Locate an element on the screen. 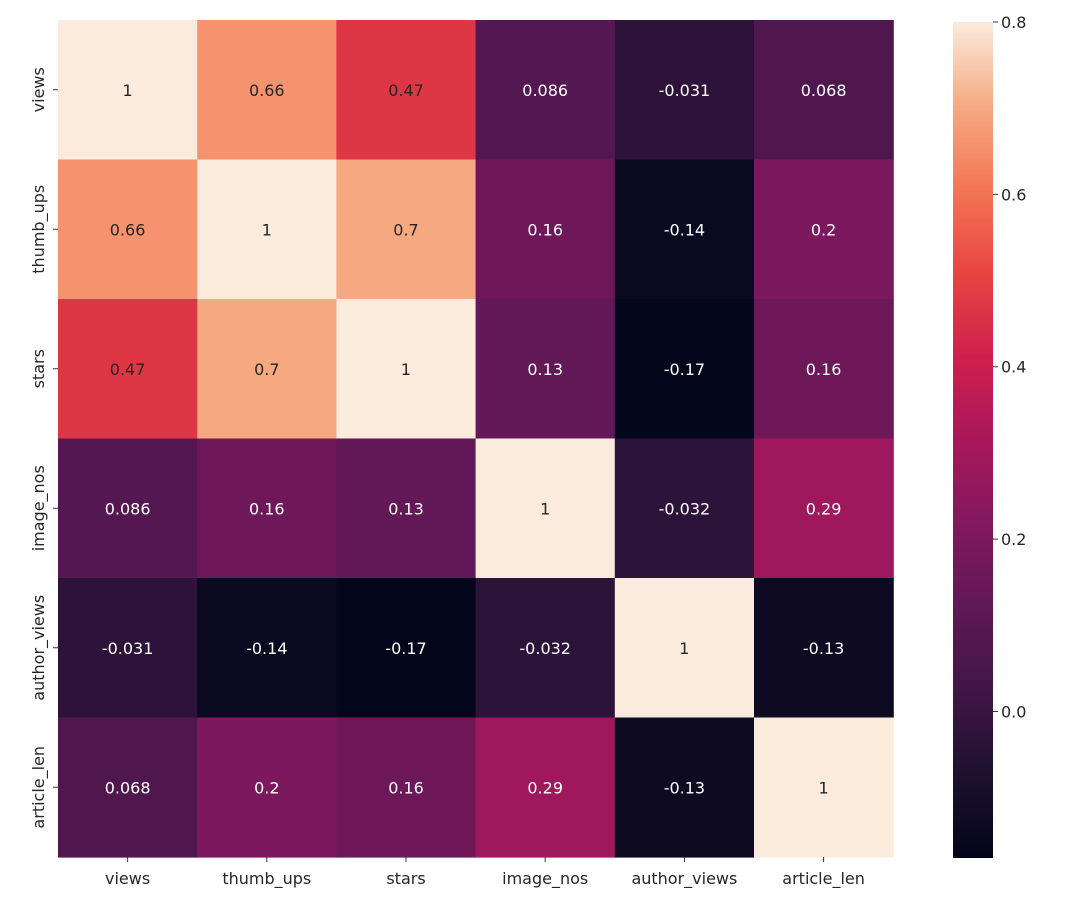  x-tick-label: thumb_ups is located at coordinates (266, 879).